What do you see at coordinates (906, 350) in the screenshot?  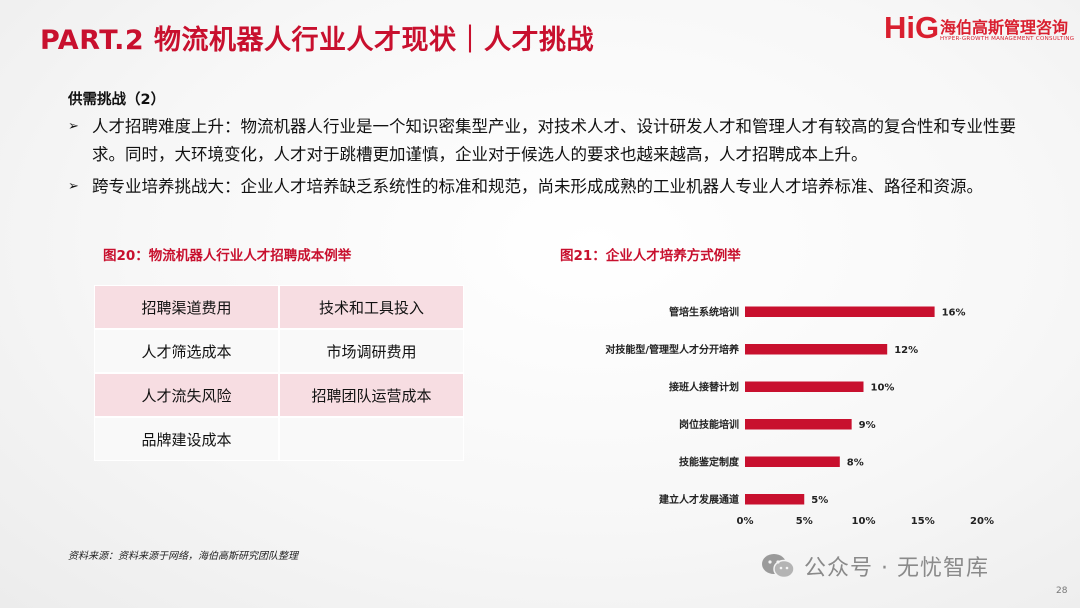 I see `data-label: 12%` at bounding box center [906, 350].